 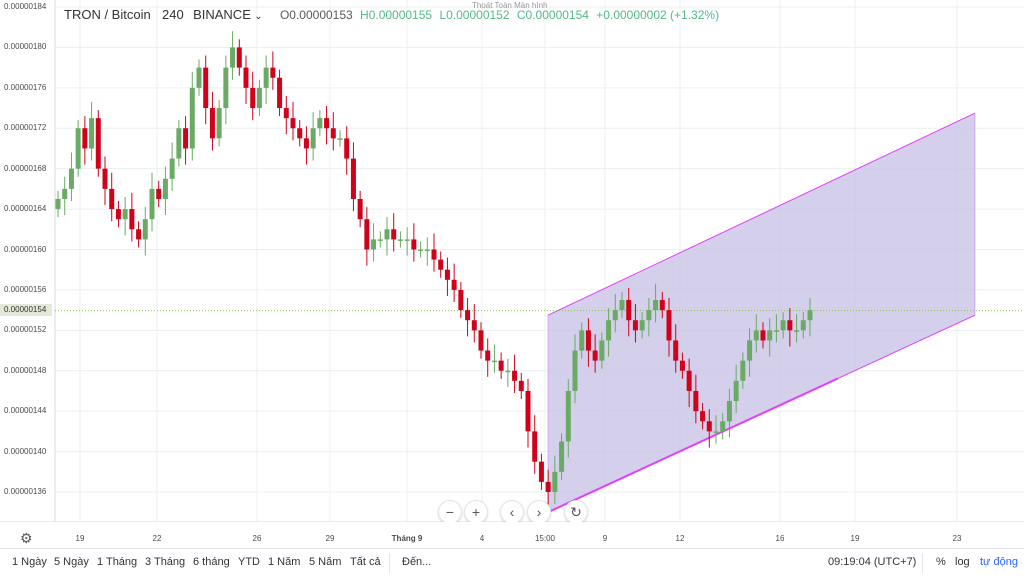 I want to click on range-1-year: 1 Năm, so click(x=284, y=562).